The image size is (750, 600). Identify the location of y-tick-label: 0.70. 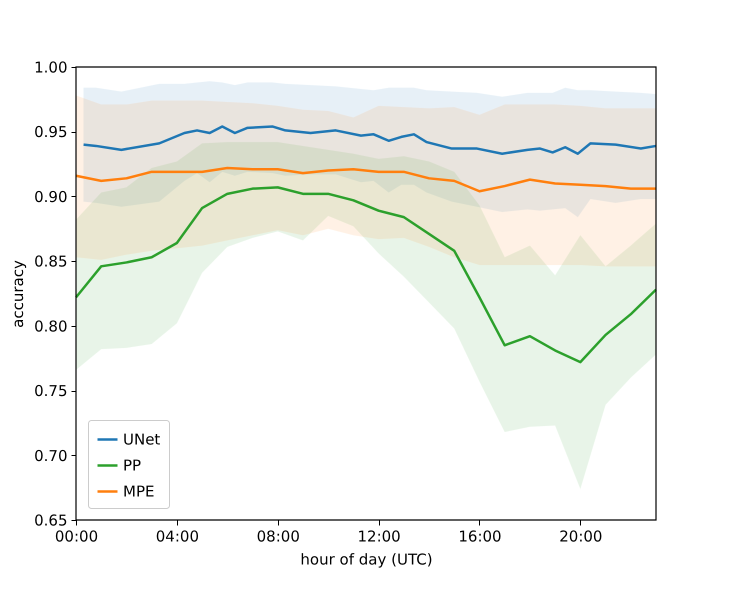
(51, 455).